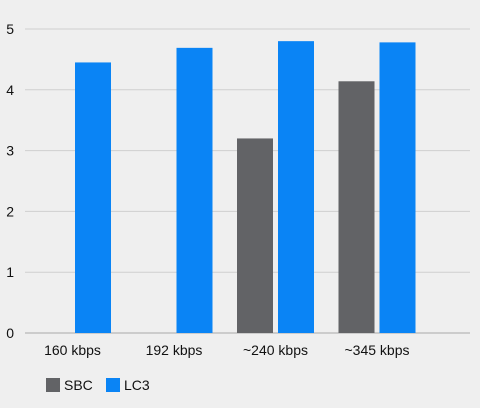 Image resolution: width=480 pixels, height=408 pixels. Describe the element at coordinates (78, 385) in the screenshot. I see `legend-label-sbc: SBC` at that location.